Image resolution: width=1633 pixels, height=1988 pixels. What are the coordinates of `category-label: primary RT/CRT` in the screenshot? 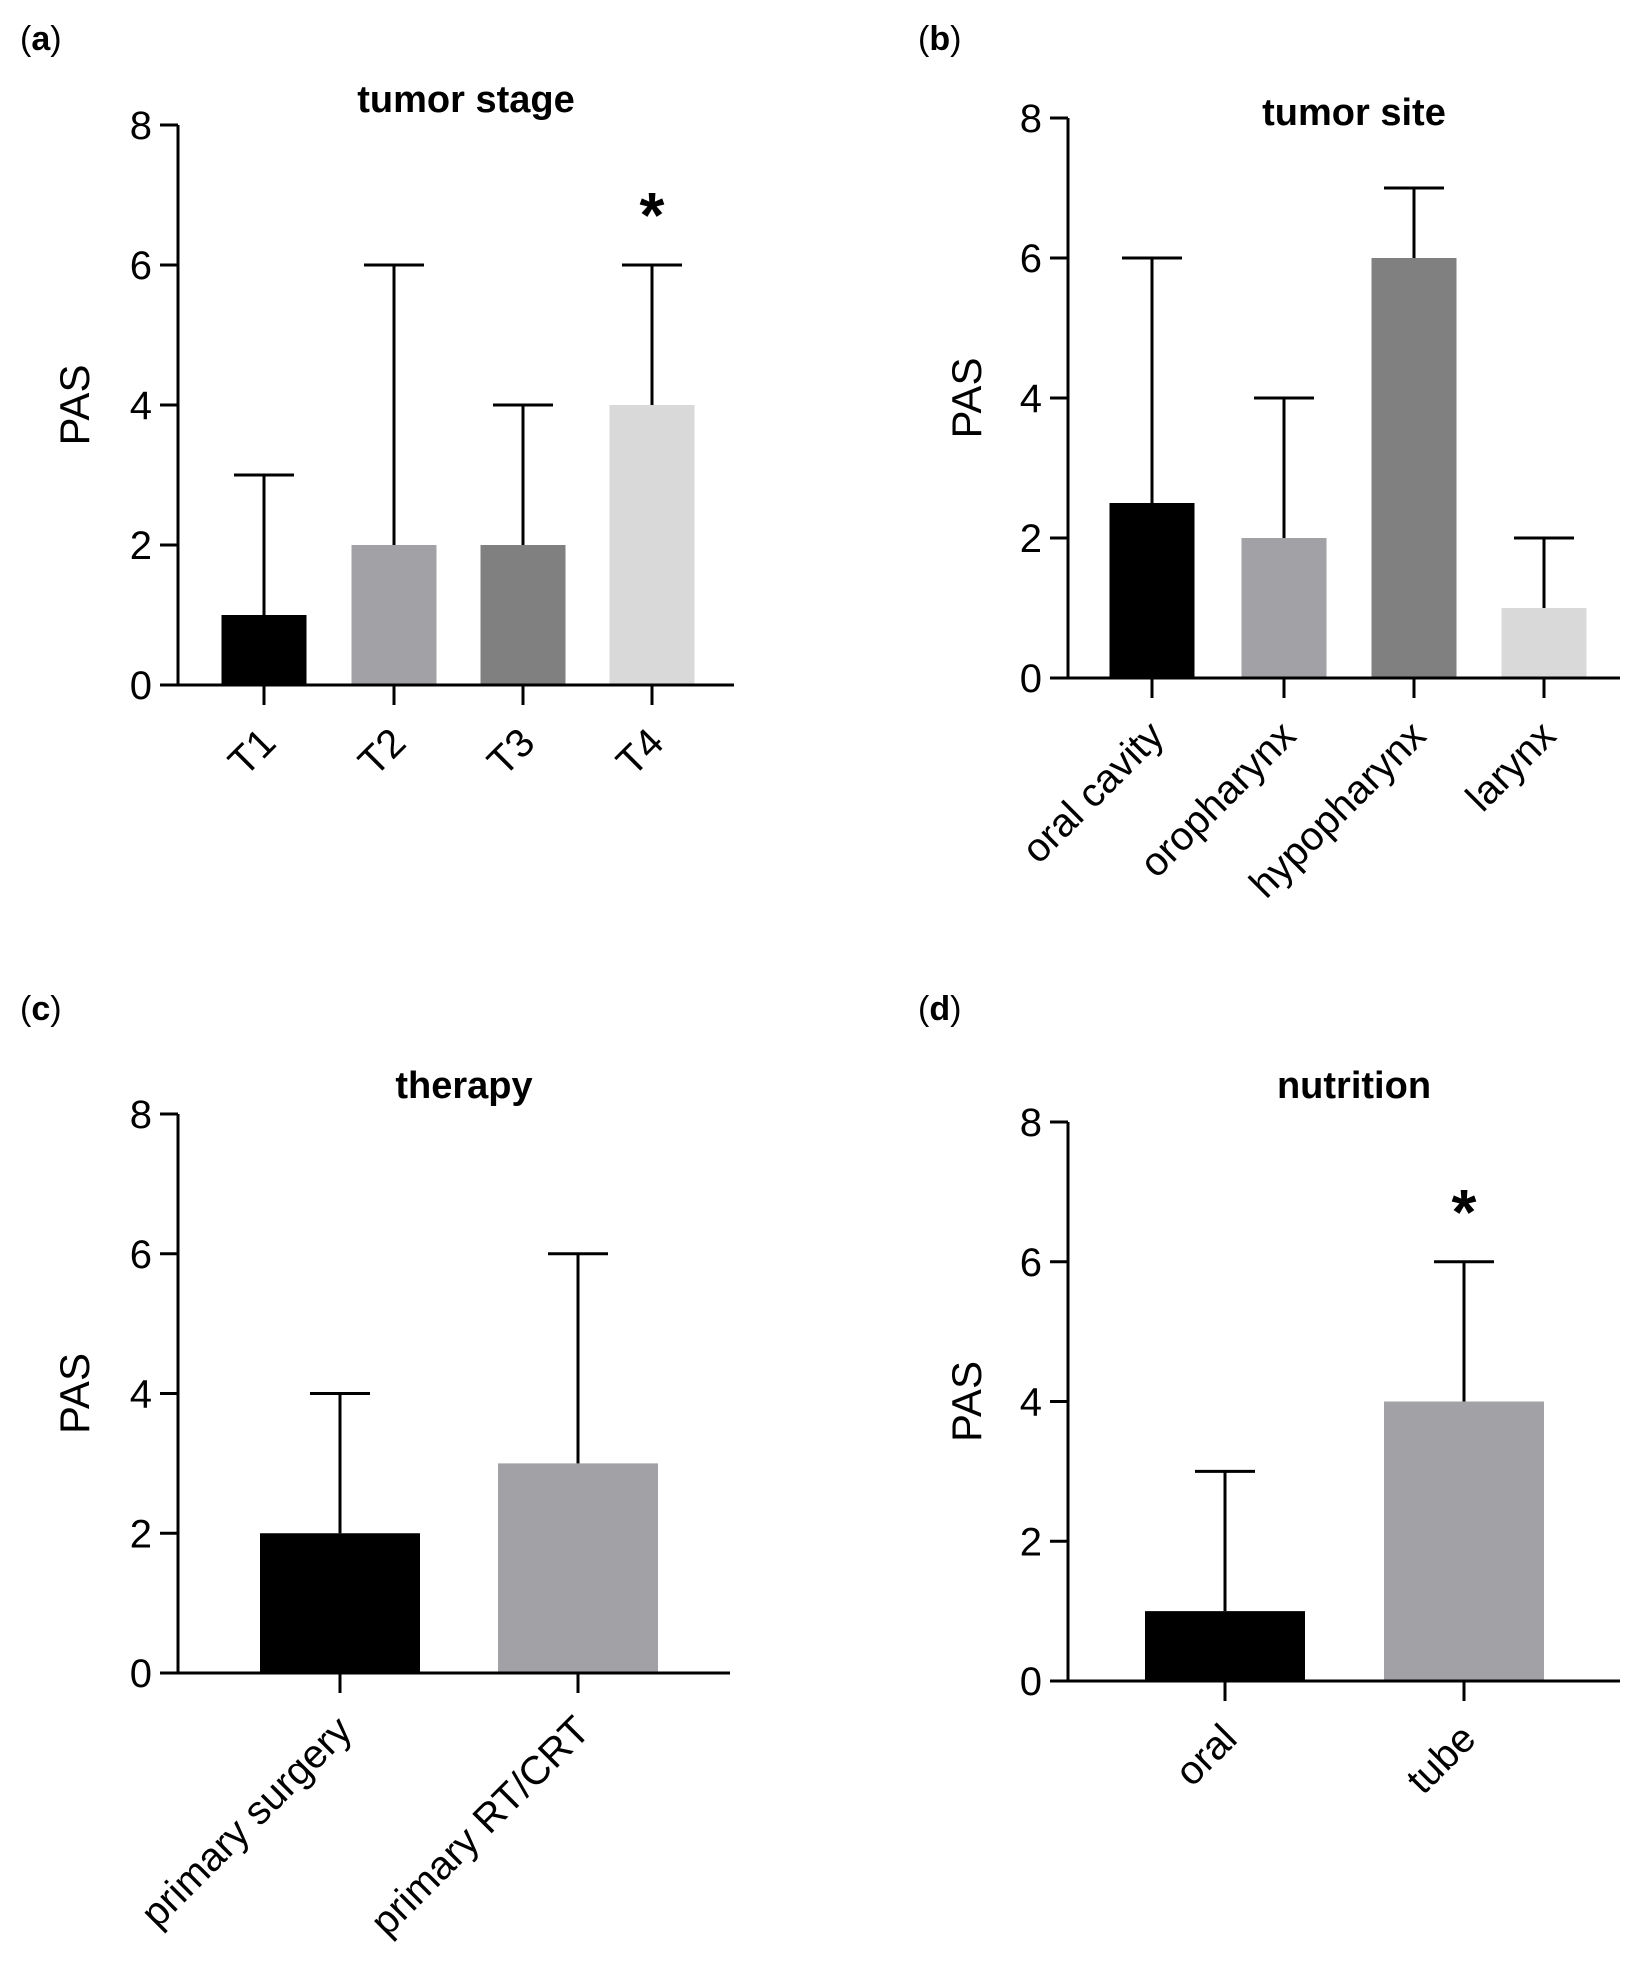 It's located at (480, 1826).